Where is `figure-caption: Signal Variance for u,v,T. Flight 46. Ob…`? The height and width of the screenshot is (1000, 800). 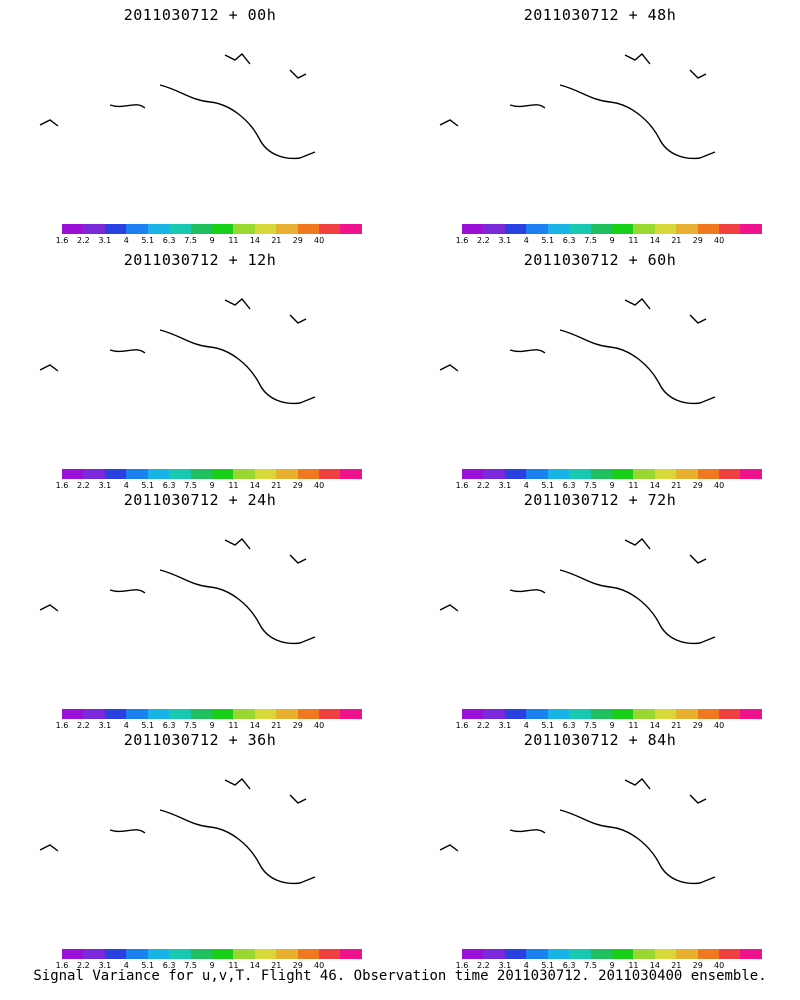 figure-caption: Signal Variance for u,v,T. Flight 46. Ob… is located at coordinates (400, 976).